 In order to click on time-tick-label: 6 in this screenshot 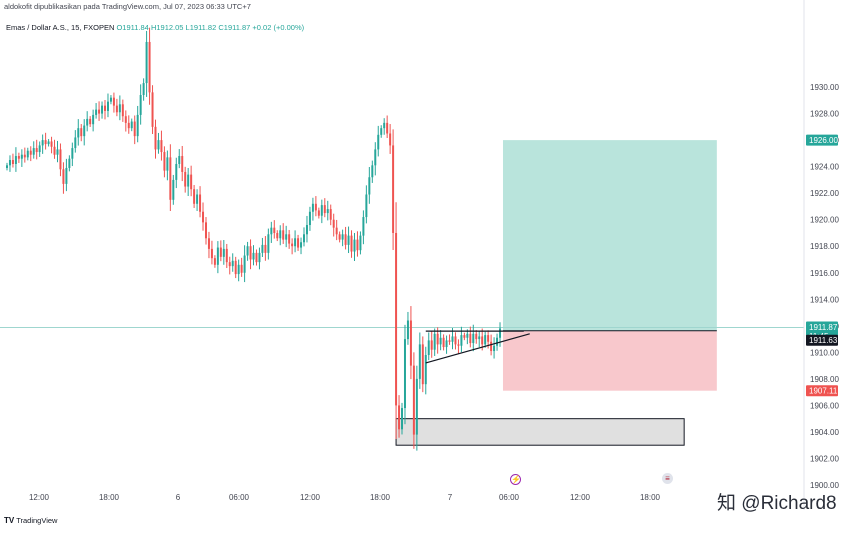, I will do `click(178, 497)`.